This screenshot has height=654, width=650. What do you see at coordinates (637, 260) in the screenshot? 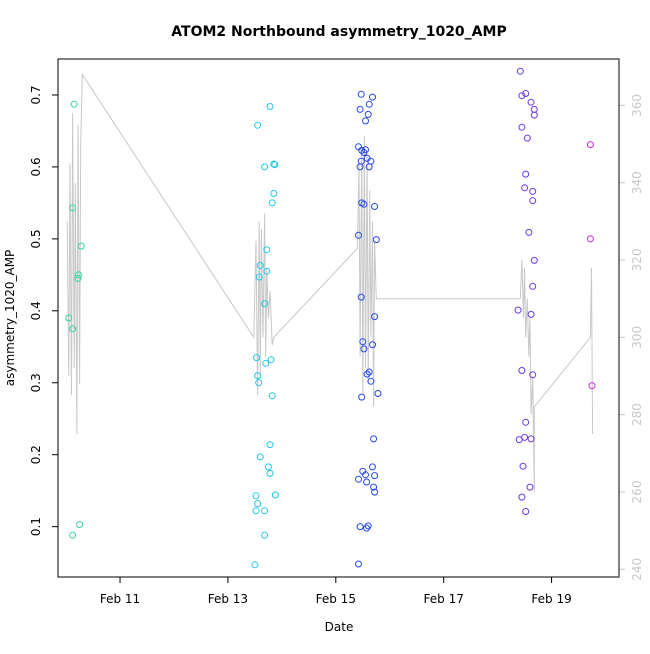
I see `y2-tick-label: 320` at bounding box center [637, 260].